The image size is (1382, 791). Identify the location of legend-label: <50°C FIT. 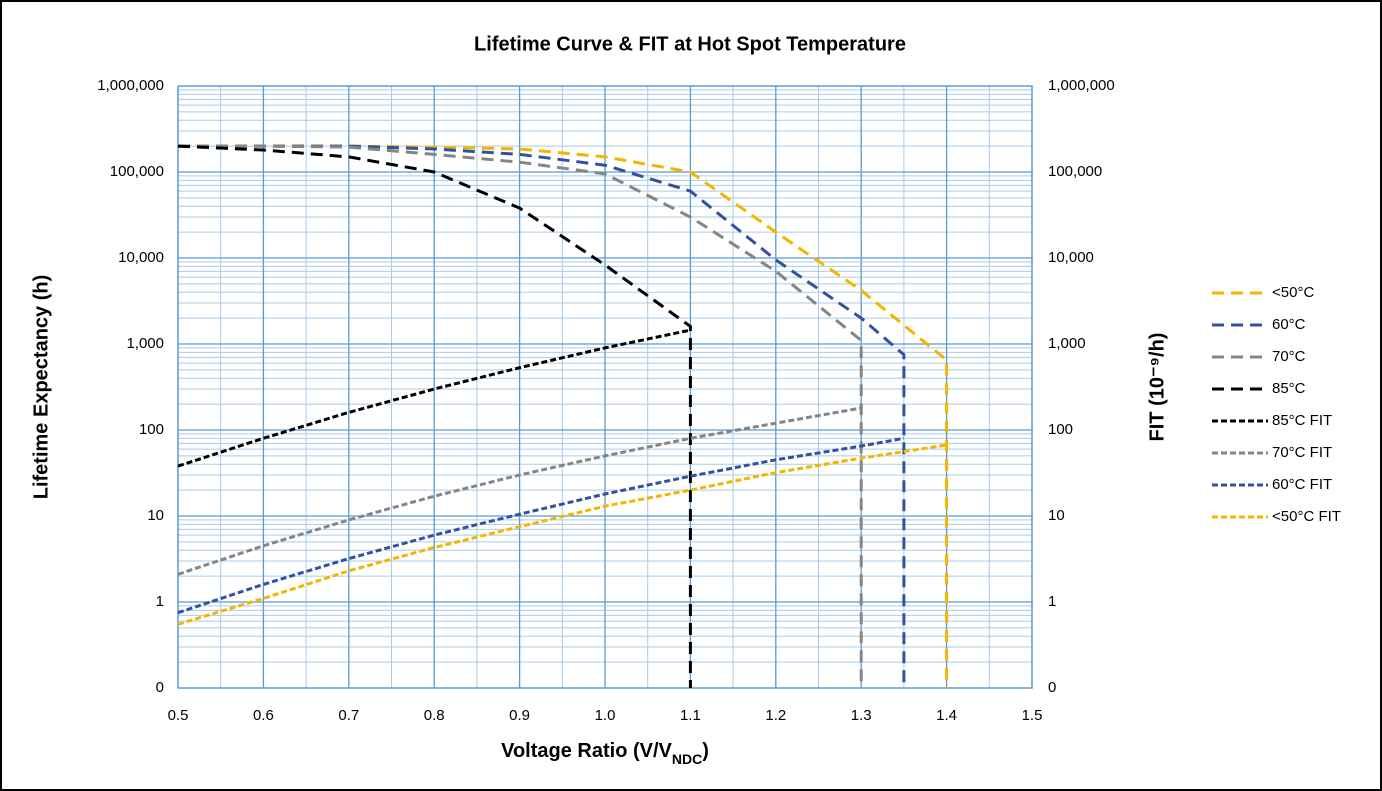
(1306, 516).